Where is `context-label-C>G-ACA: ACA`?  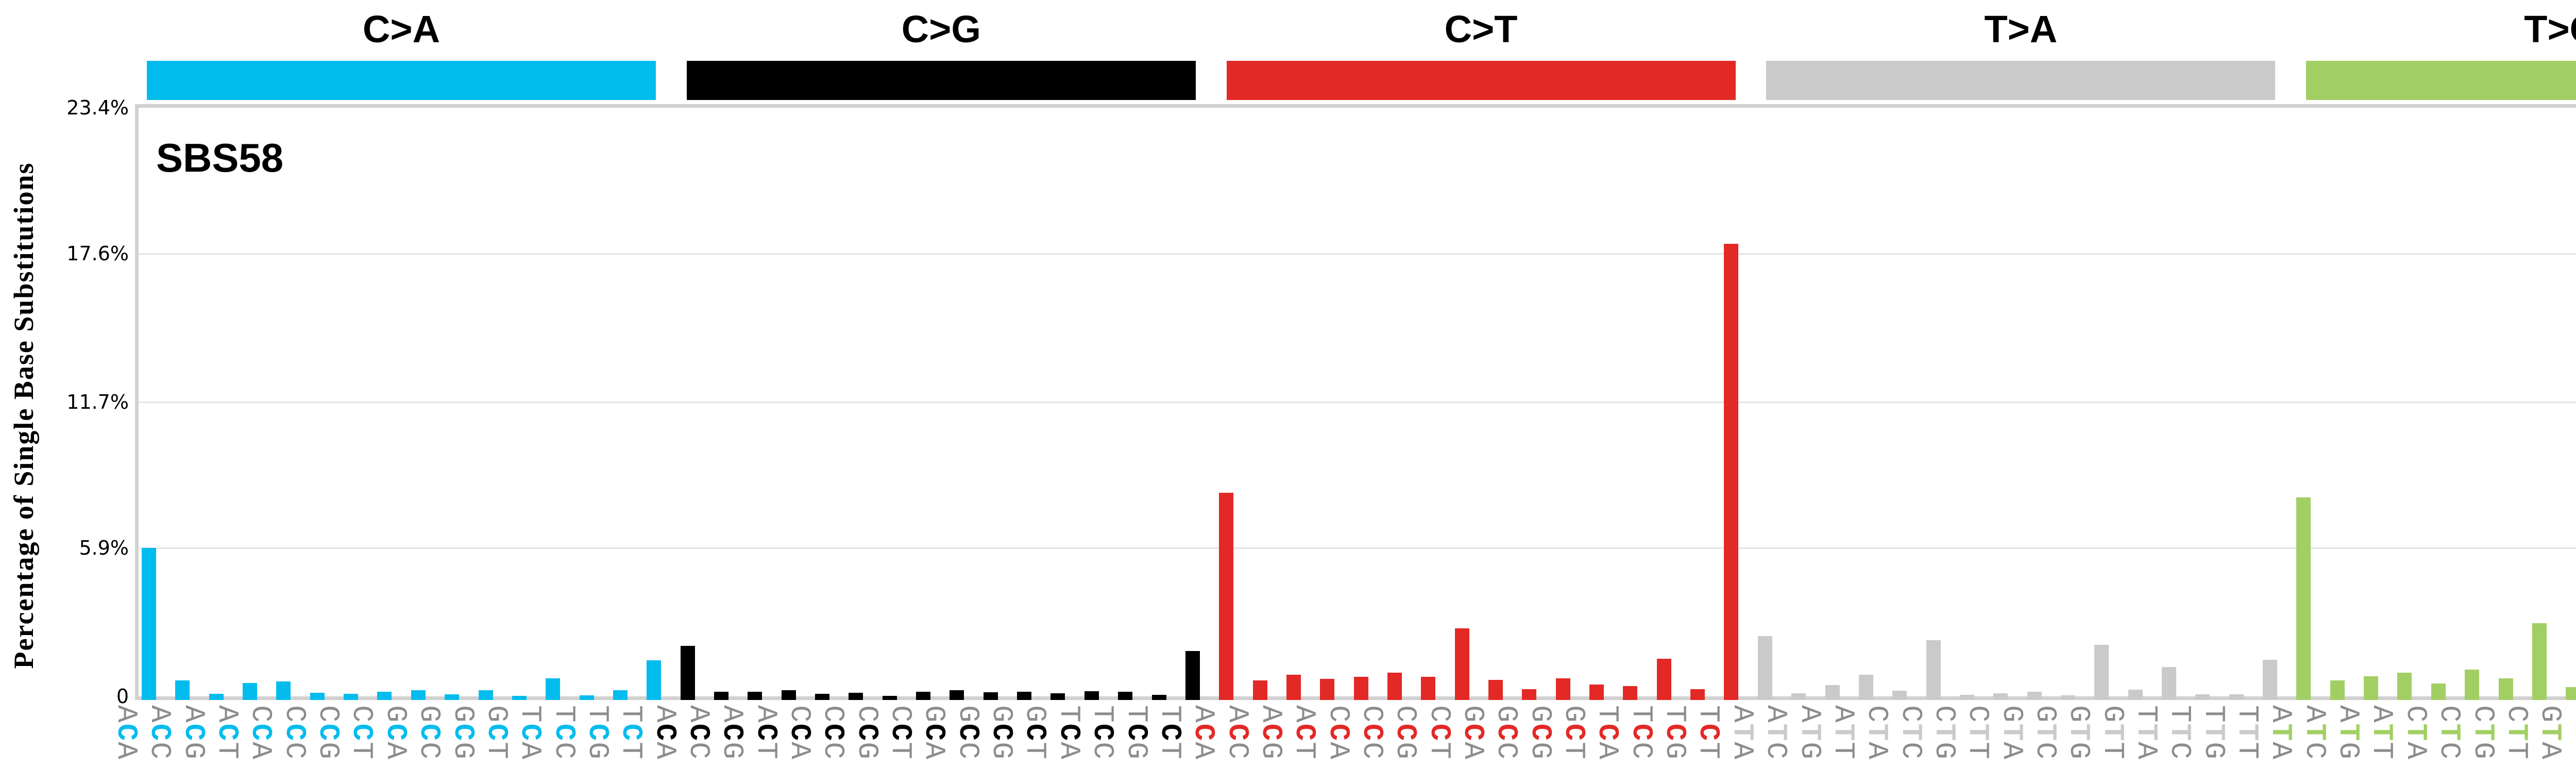 context-label-C>G-ACA: ACA is located at coordinates (665, 732).